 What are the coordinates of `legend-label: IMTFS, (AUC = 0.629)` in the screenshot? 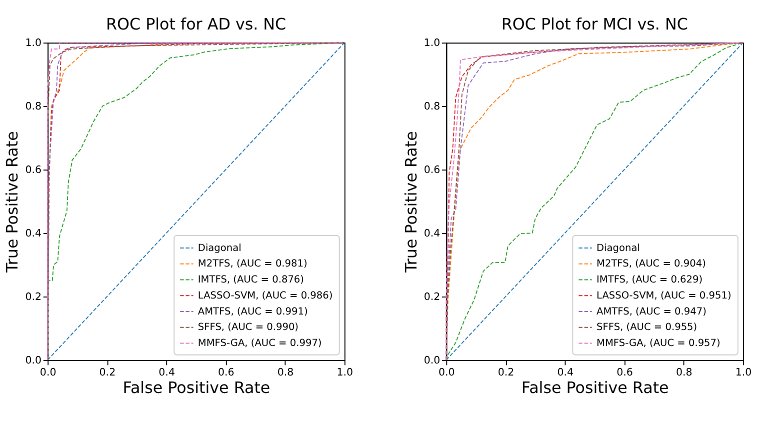 It's located at (649, 280).